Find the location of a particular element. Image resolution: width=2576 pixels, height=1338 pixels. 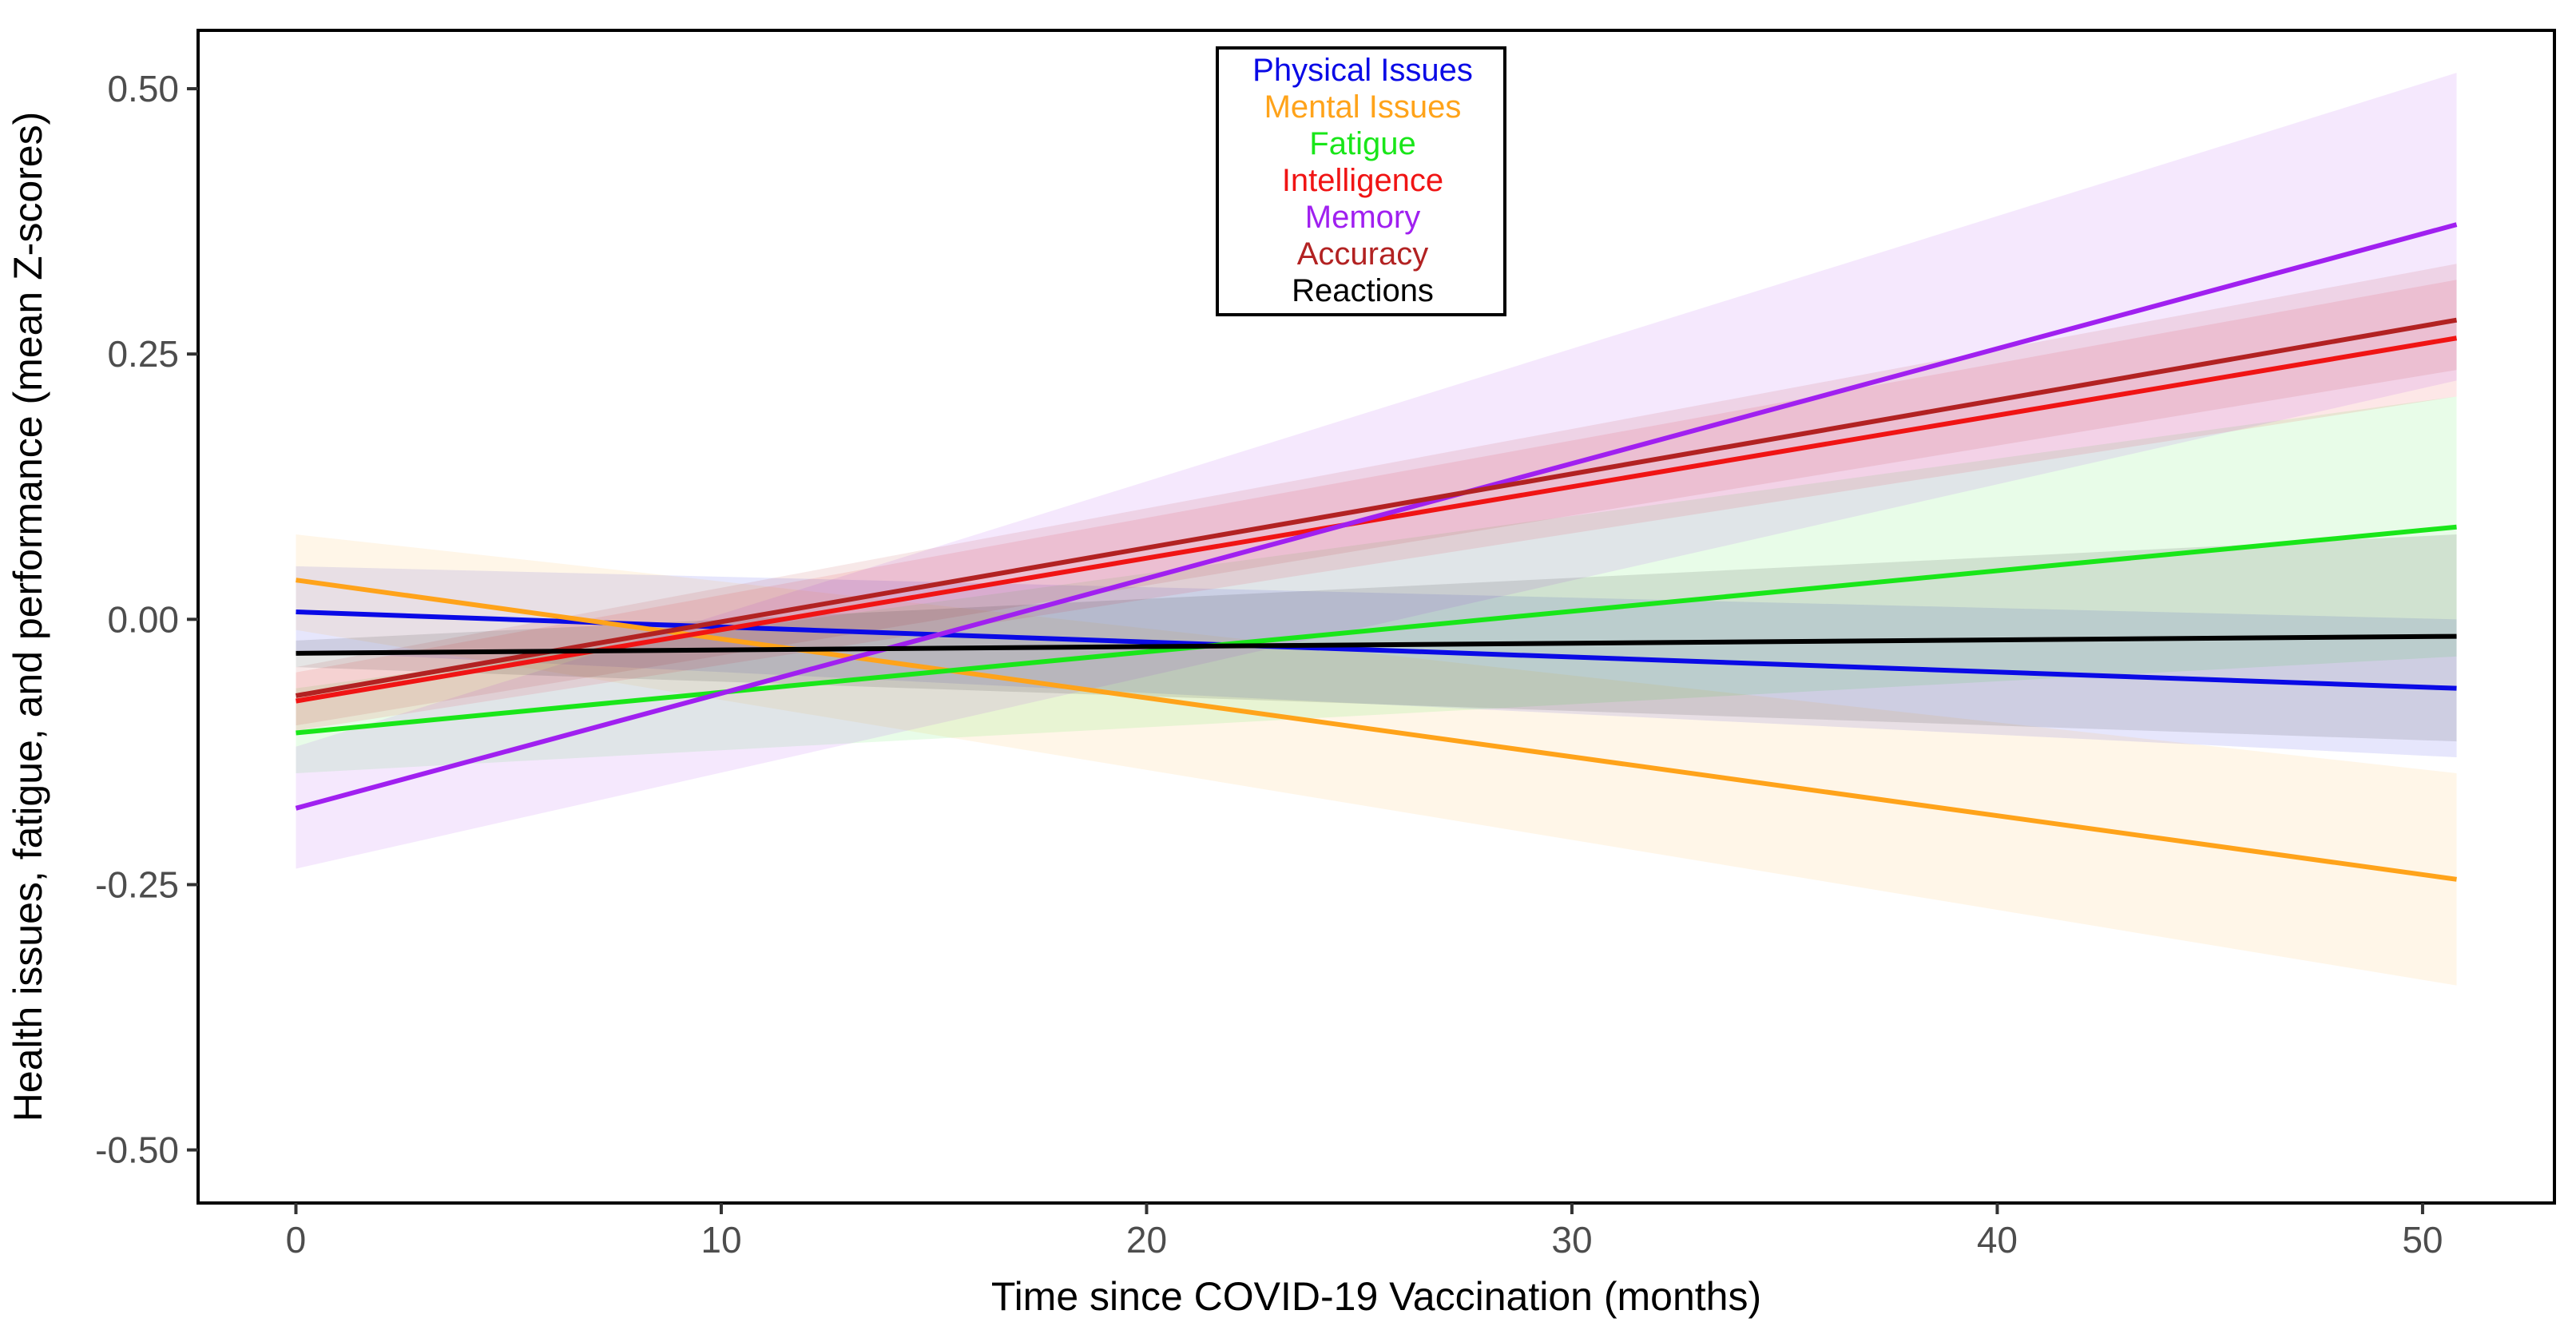

reactions-line is located at coordinates (1376, 644).